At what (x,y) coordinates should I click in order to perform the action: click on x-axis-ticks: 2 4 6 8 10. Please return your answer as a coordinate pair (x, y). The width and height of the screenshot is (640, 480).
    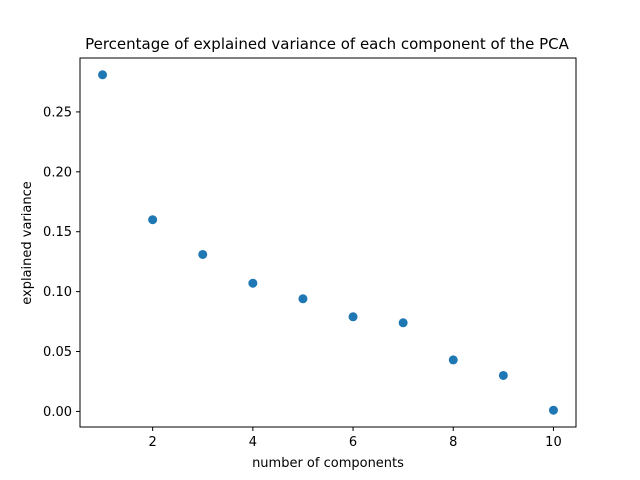
    Looking at the image, I should click on (355, 438).